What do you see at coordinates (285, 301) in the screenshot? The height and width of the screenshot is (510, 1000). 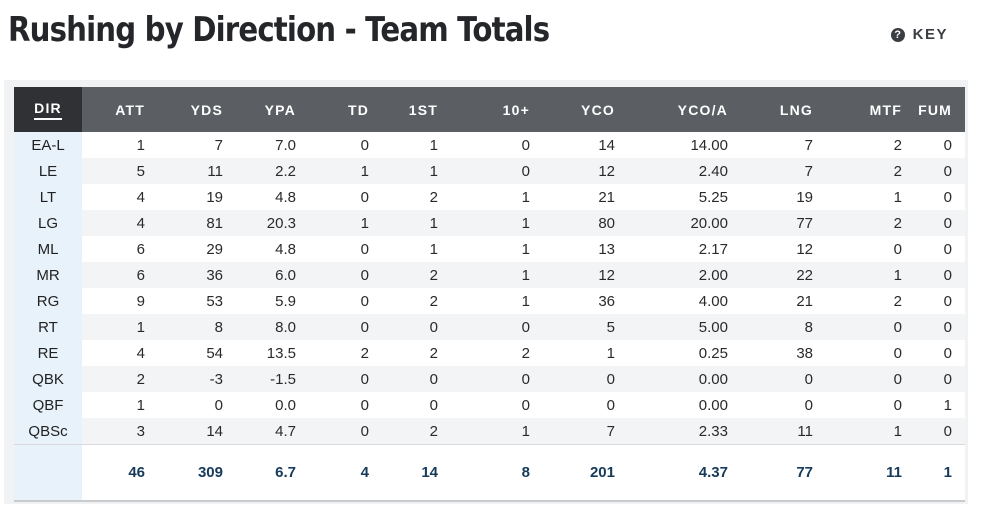 I see `table-cell: 5.9` at bounding box center [285, 301].